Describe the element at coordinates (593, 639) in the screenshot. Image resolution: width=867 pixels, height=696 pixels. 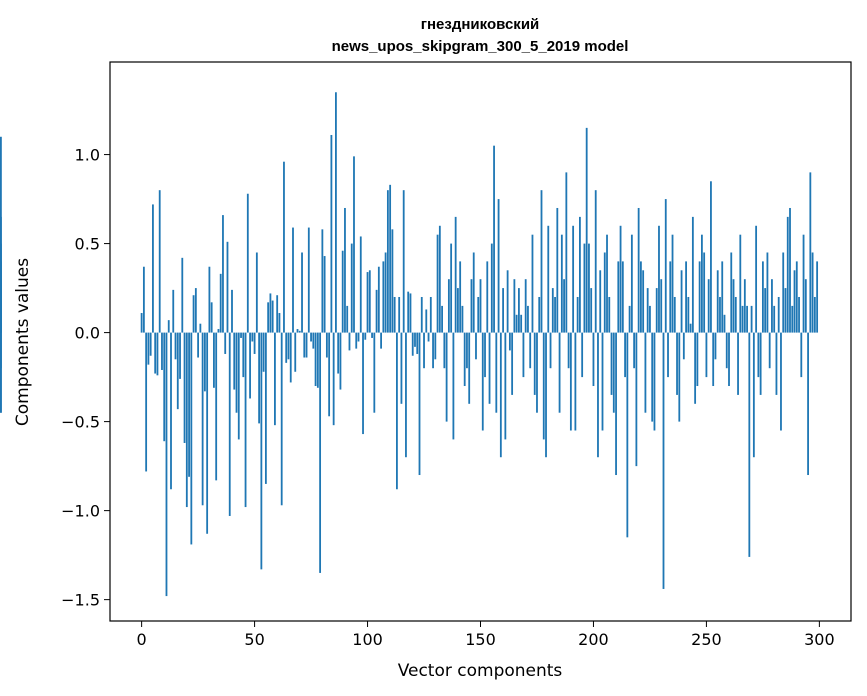
I see `x-tick-label: 200` at that location.